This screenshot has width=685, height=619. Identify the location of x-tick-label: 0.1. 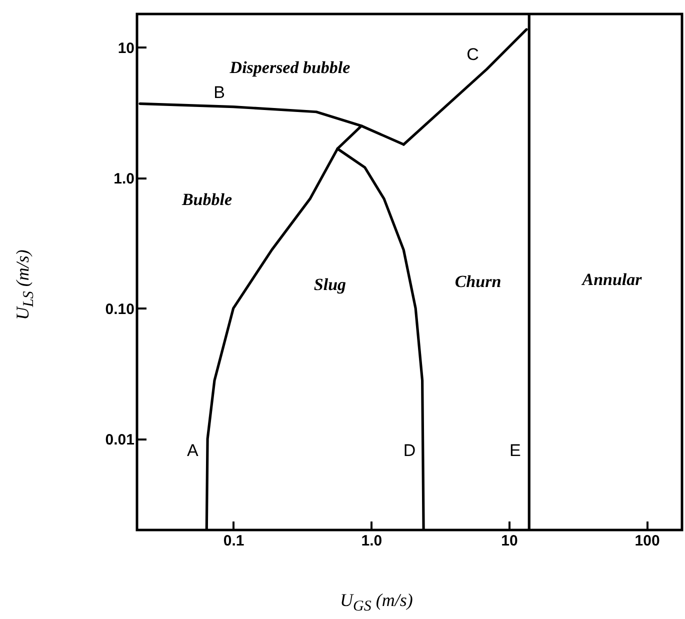
(233, 541).